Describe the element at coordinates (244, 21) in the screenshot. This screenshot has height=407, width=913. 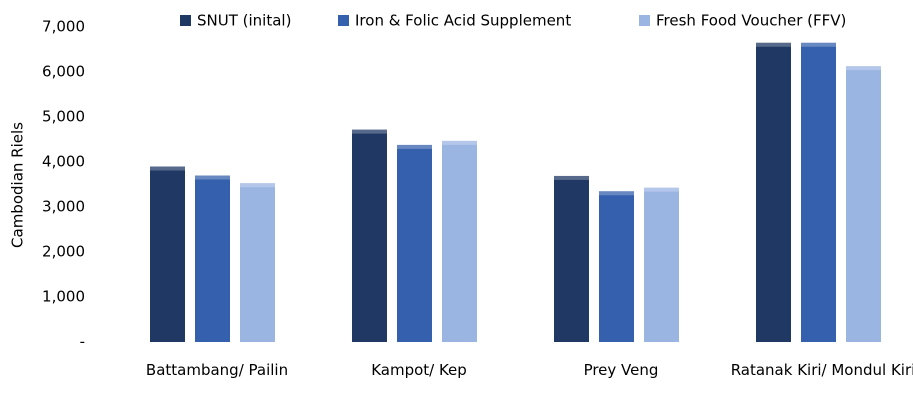
I see `legend-label: SNUT (inital)` at that location.